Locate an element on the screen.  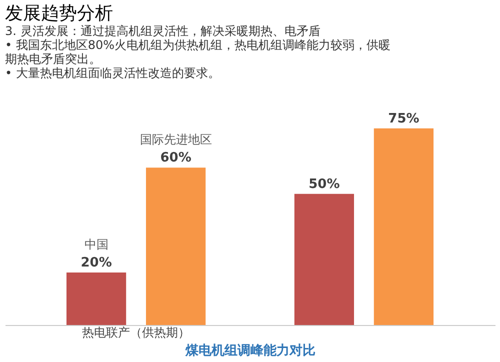
x-axis-title: 煤电机组调峰能力对比 is located at coordinates (250, 350).